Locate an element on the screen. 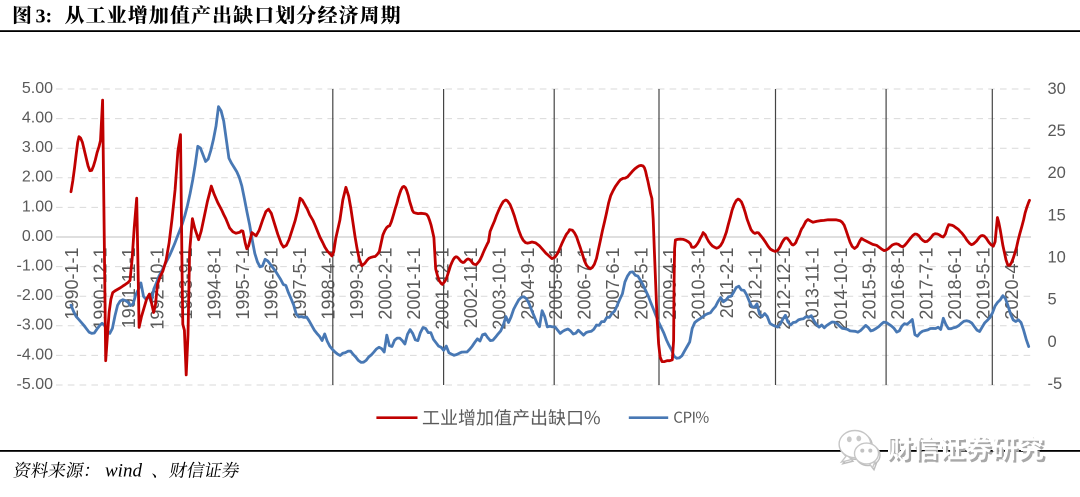  svg-text: 5 is located at coordinates (1052, 300).